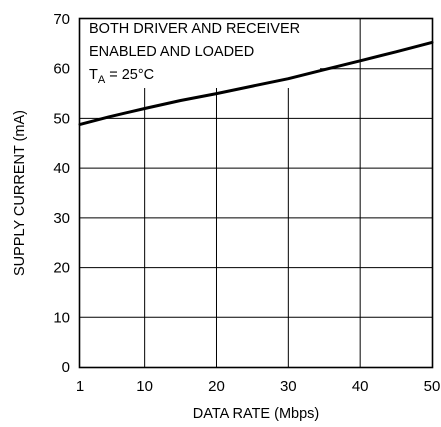 Image resolution: width=441 pixels, height=427 pixels. What do you see at coordinates (61, 218) in the screenshot?
I see `y-tick-label: 30` at bounding box center [61, 218].